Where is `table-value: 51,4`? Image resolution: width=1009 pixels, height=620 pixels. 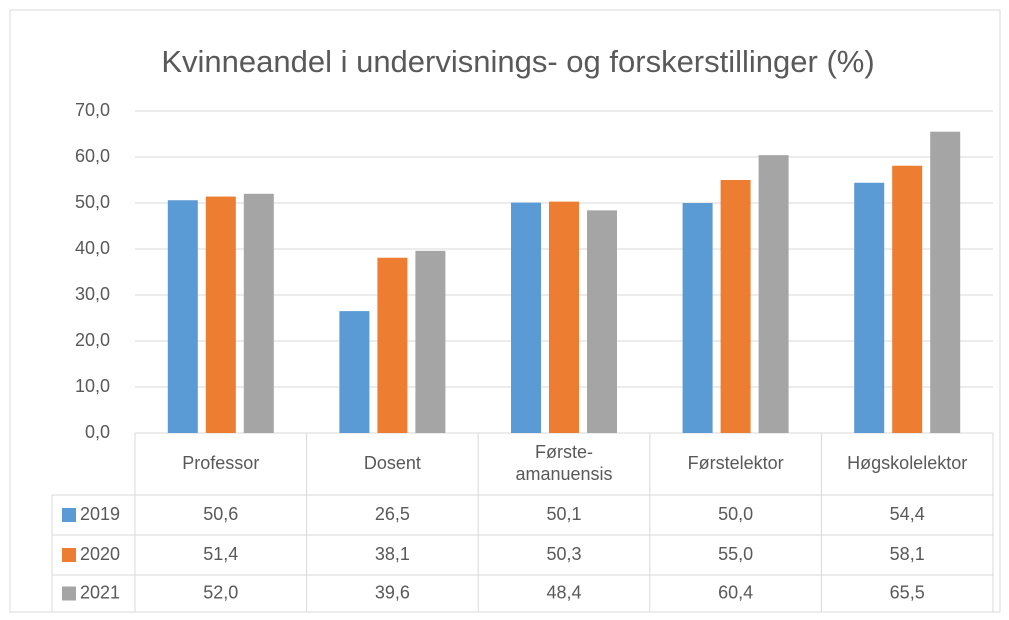 table-value: 51,4 is located at coordinates (220, 554).